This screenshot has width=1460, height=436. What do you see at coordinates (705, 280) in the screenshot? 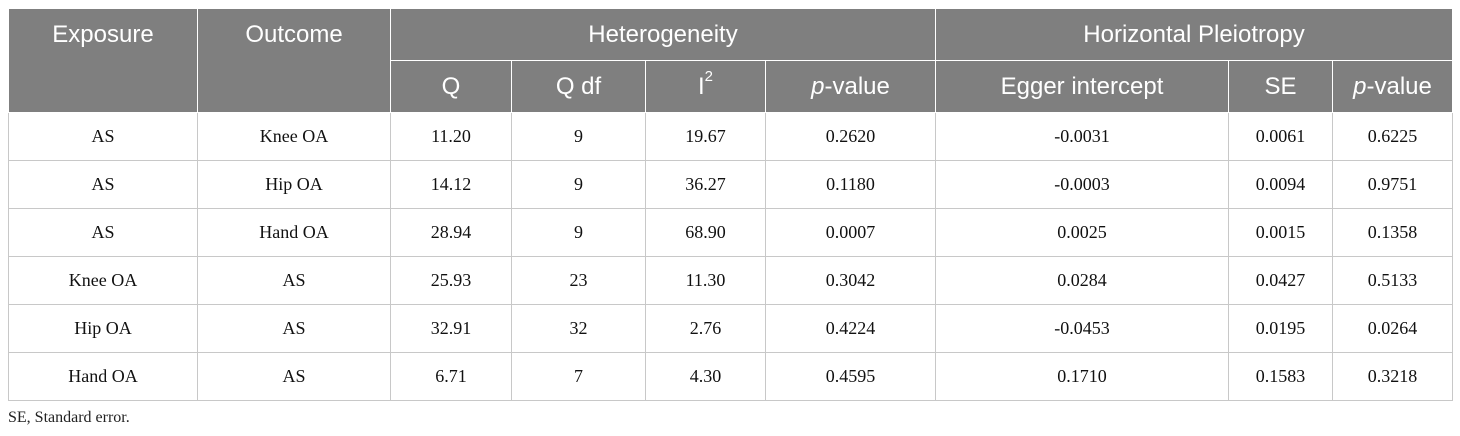
I see `cell-i-squared: 11.30` at bounding box center [705, 280].